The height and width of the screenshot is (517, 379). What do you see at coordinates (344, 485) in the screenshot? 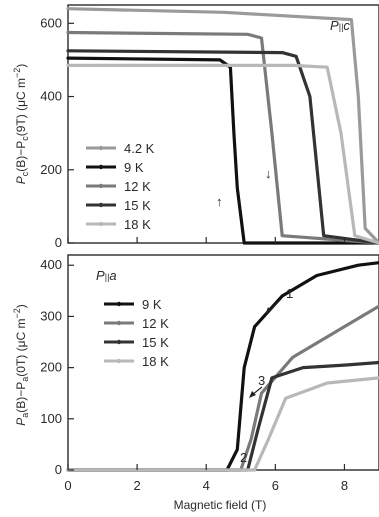
I see `x-tick-label: 8` at bounding box center [344, 485].